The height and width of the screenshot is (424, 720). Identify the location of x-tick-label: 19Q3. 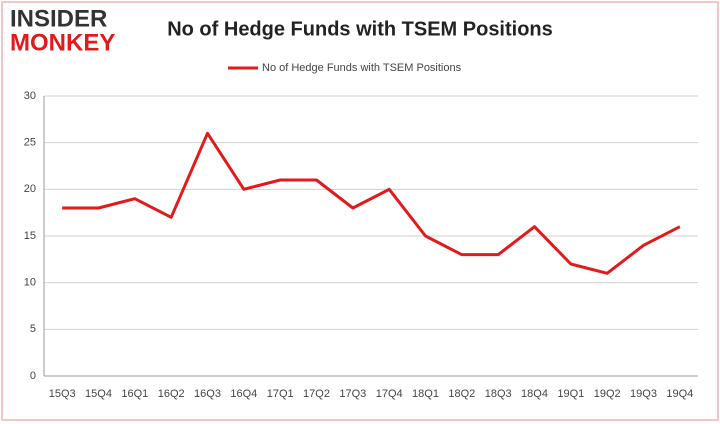
(643, 394).